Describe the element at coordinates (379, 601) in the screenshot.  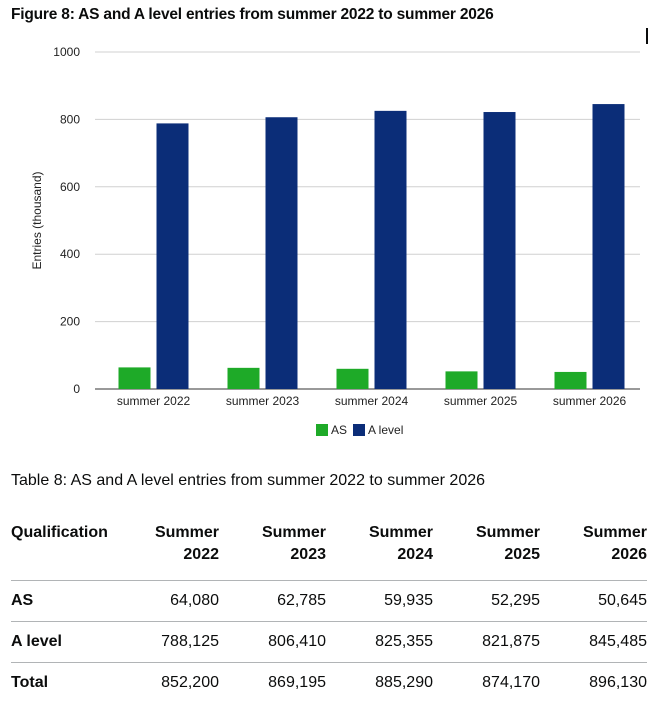
I see `table-cell: 59,935` at that location.